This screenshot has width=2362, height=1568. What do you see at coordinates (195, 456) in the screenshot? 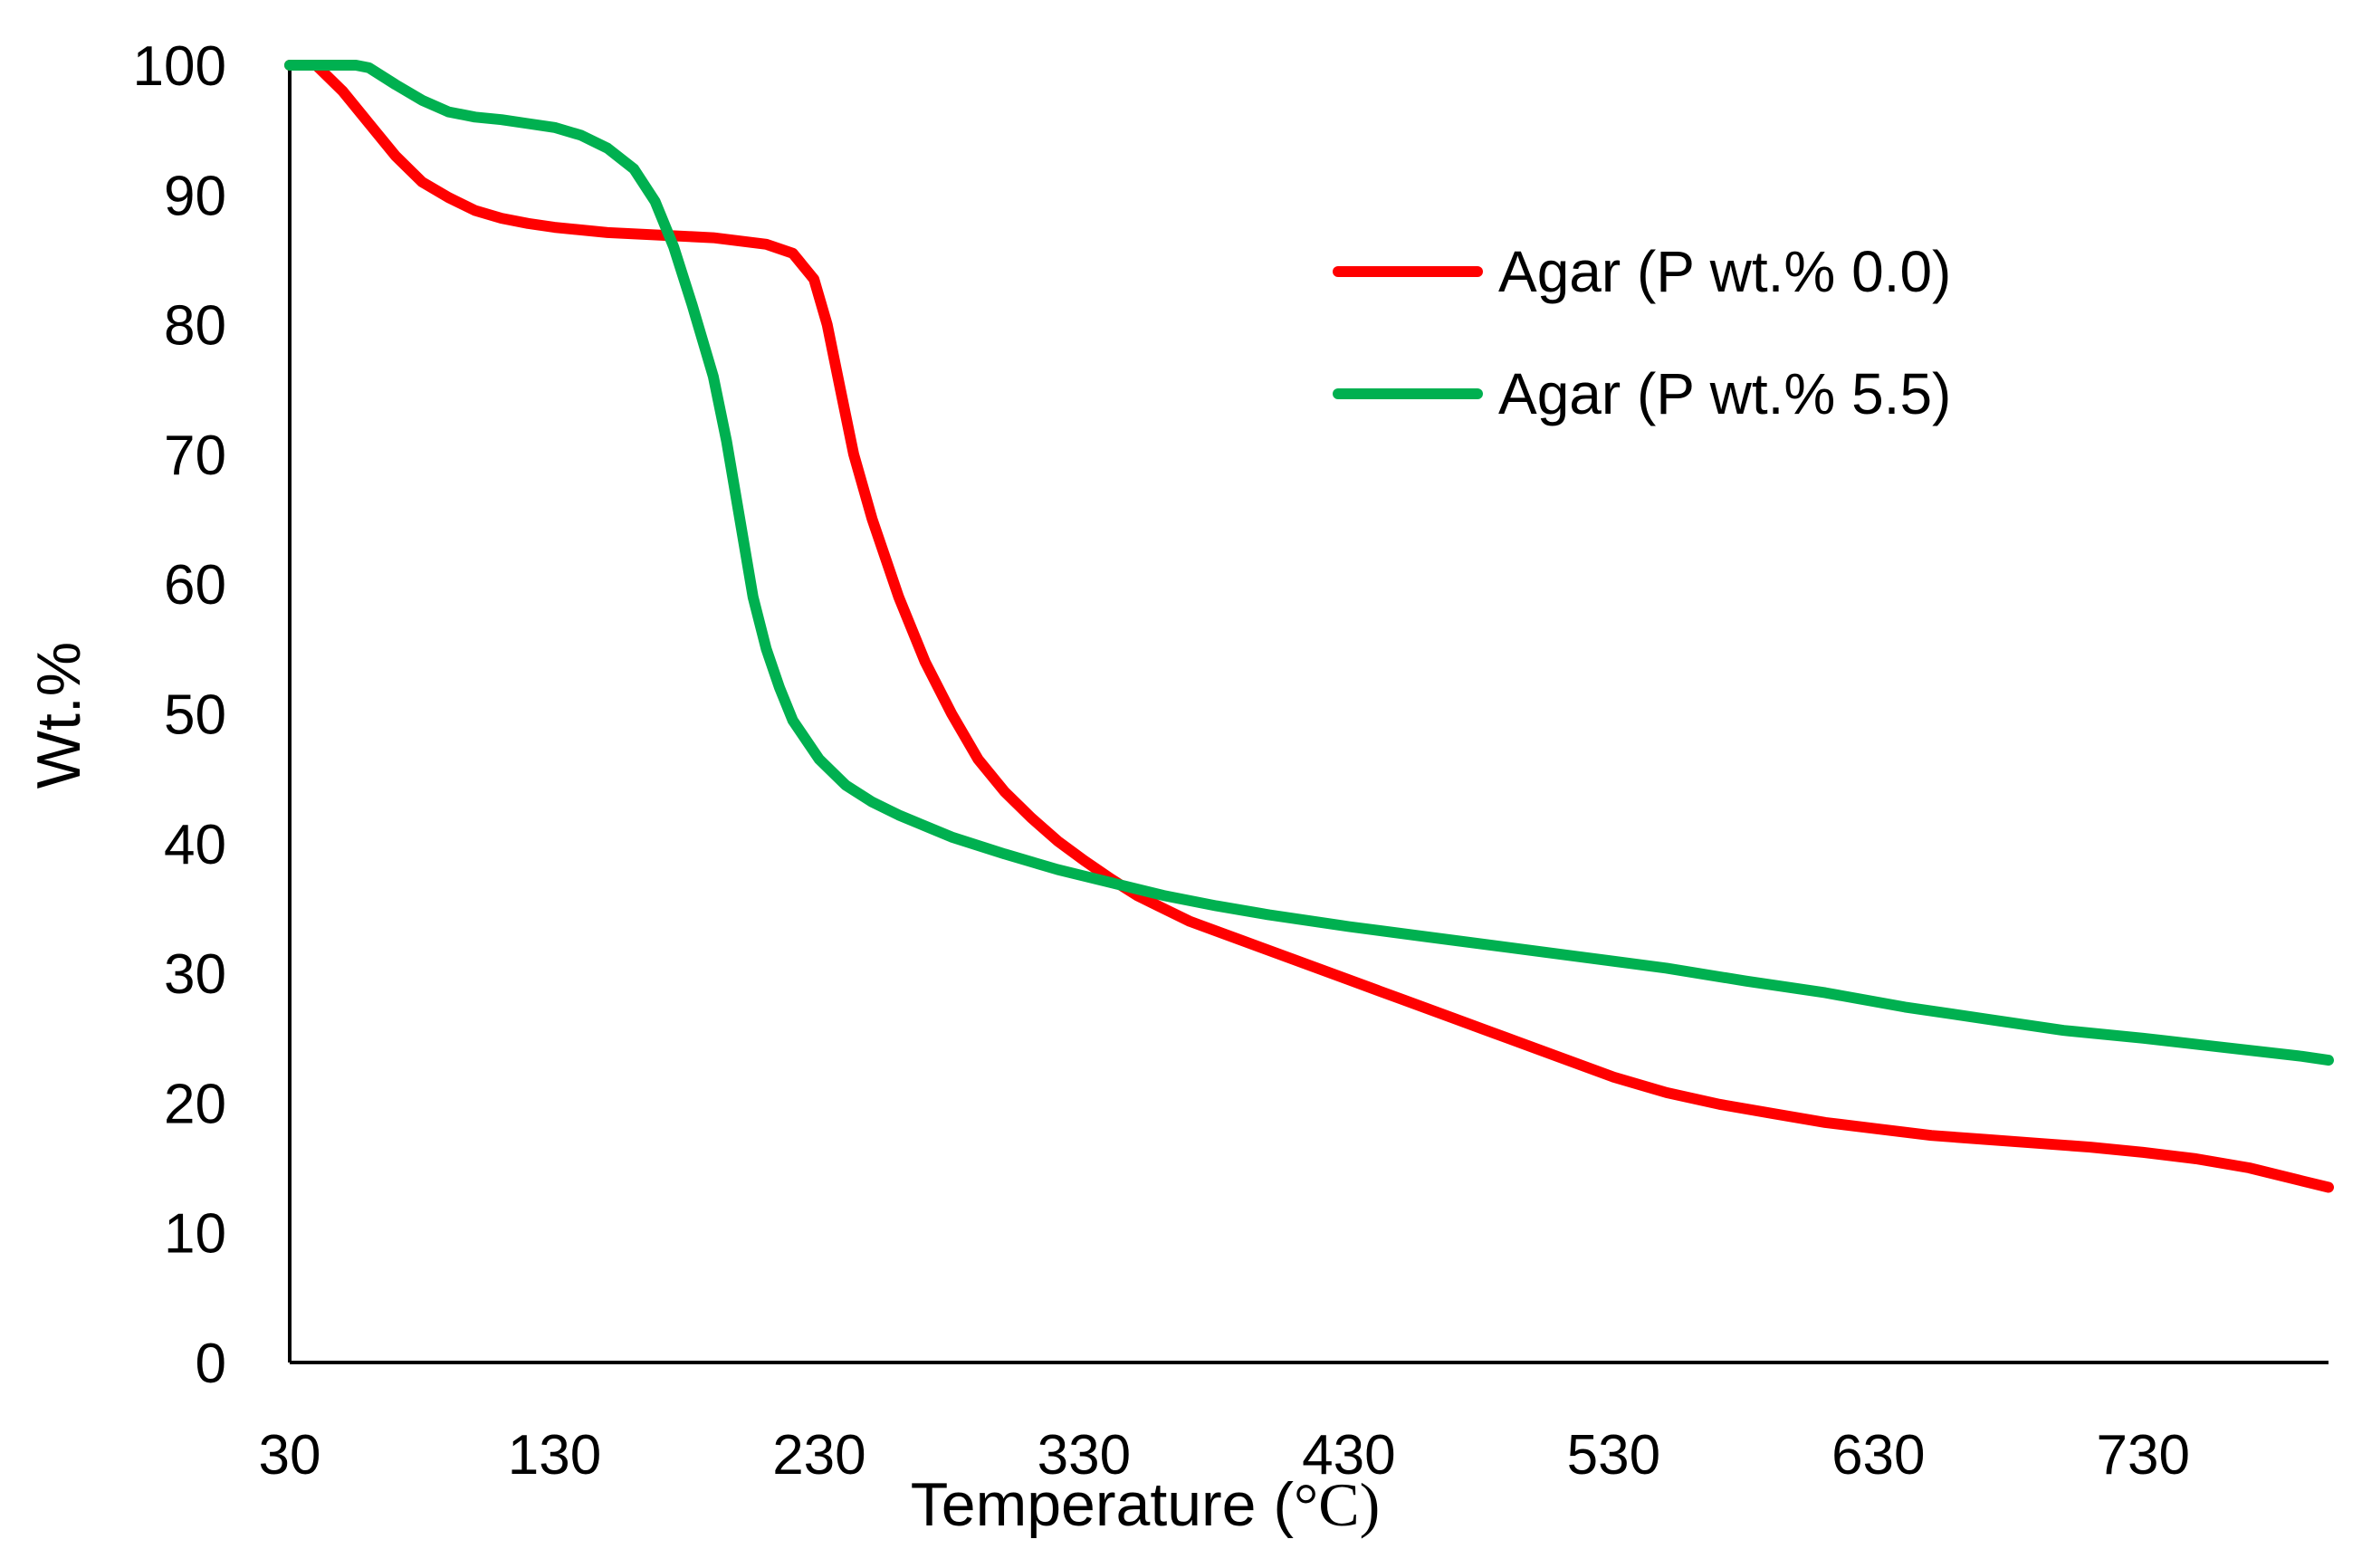
I see `y-tick-label-70: 70` at bounding box center [195, 456].